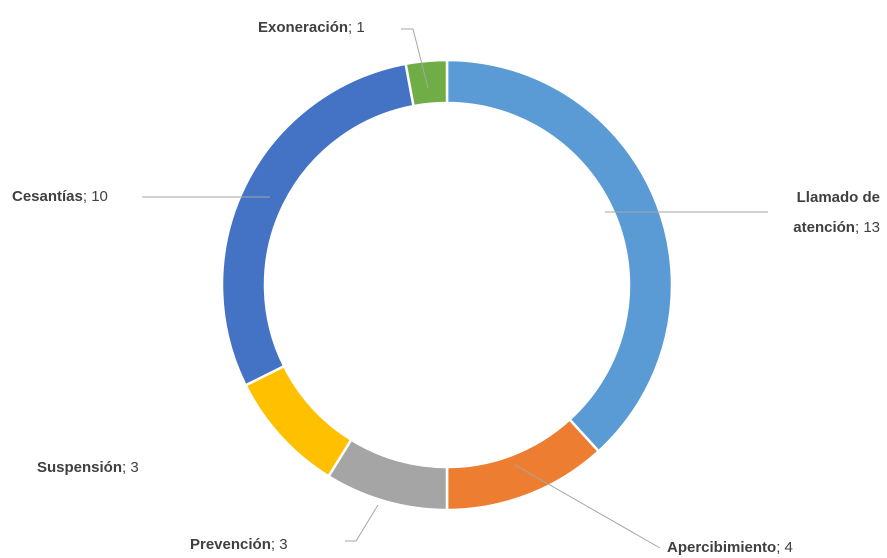 This screenshot has width=887, height=558. I want to click on data-label: Exoneración; 1, so click(311, 28).